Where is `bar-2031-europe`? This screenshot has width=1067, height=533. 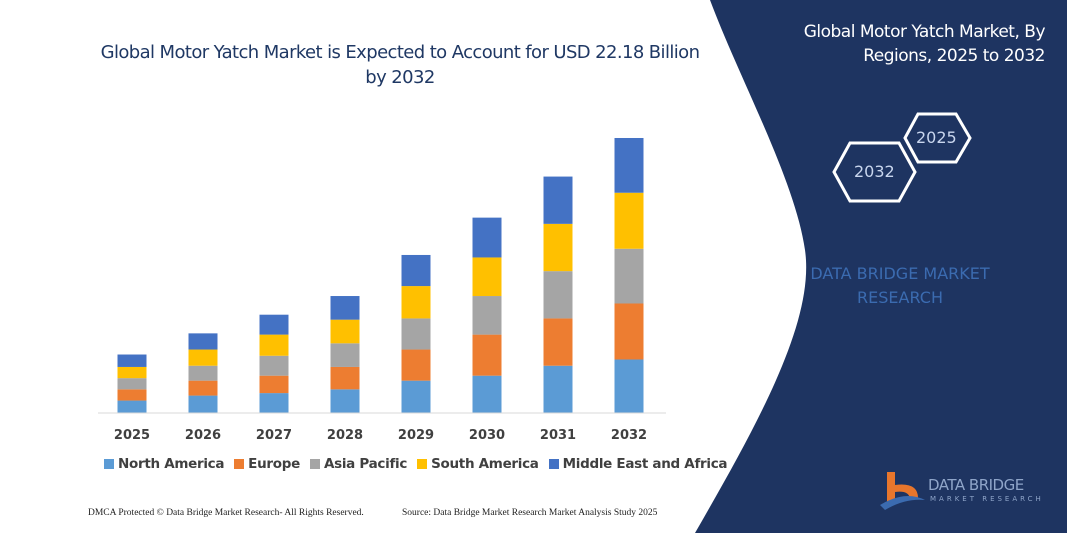
bar-2031-europe is located at coordinates (558, 342).